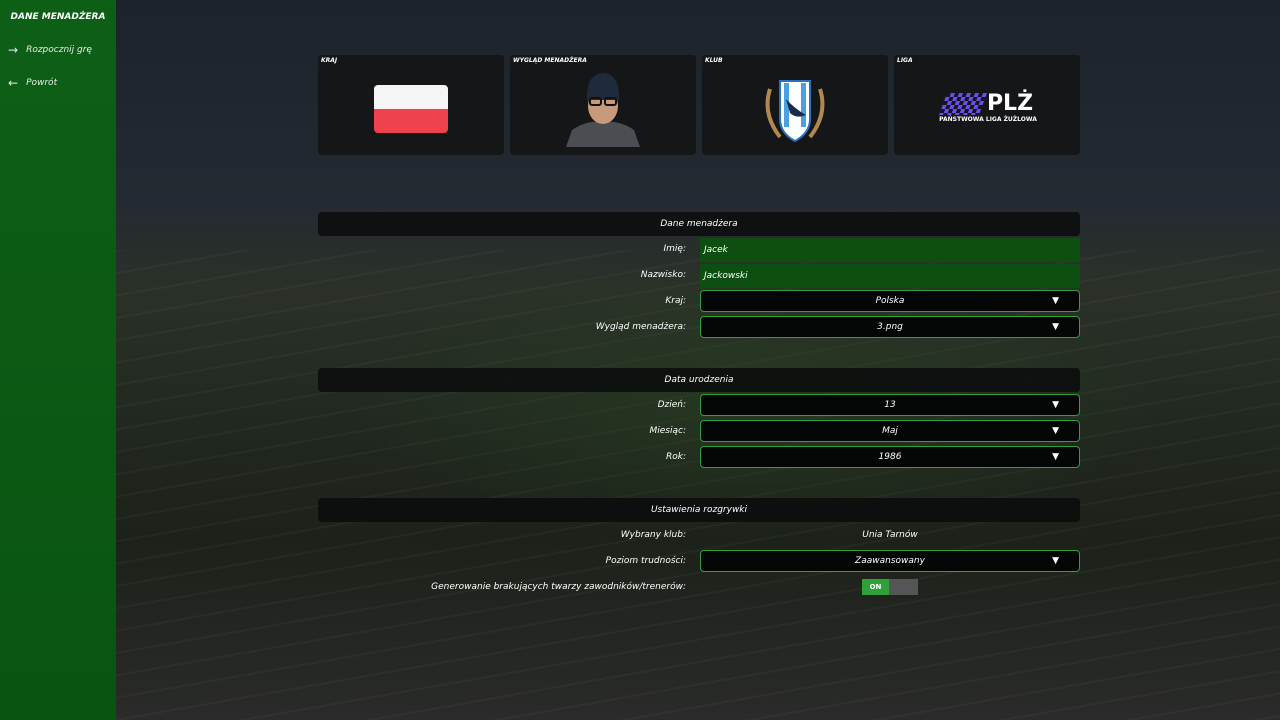 This screenshot has height=720, width=1280. What do you see at coordinates (675, 249) in the screenshot?
I see `first-name-label: Imię:` at bounding box center [675, 249].